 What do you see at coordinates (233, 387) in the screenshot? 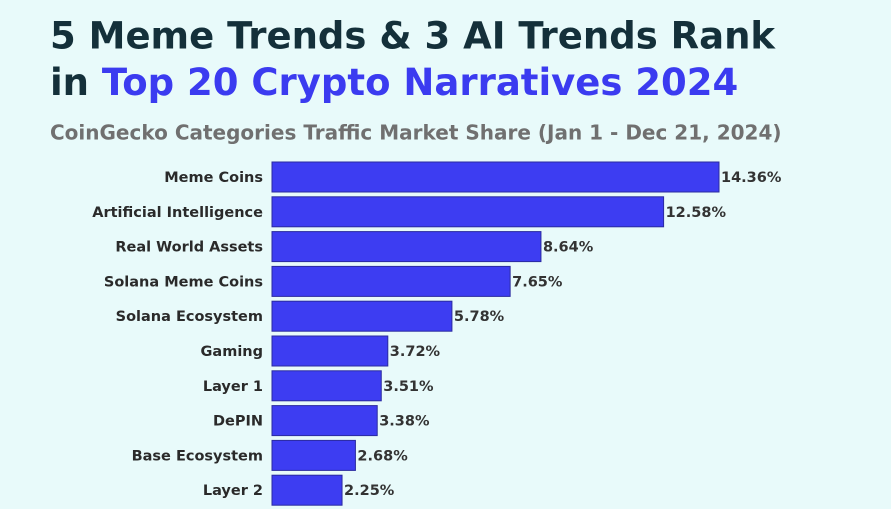
I see `category-label: Layer 1` at bounding box center [233, 387].